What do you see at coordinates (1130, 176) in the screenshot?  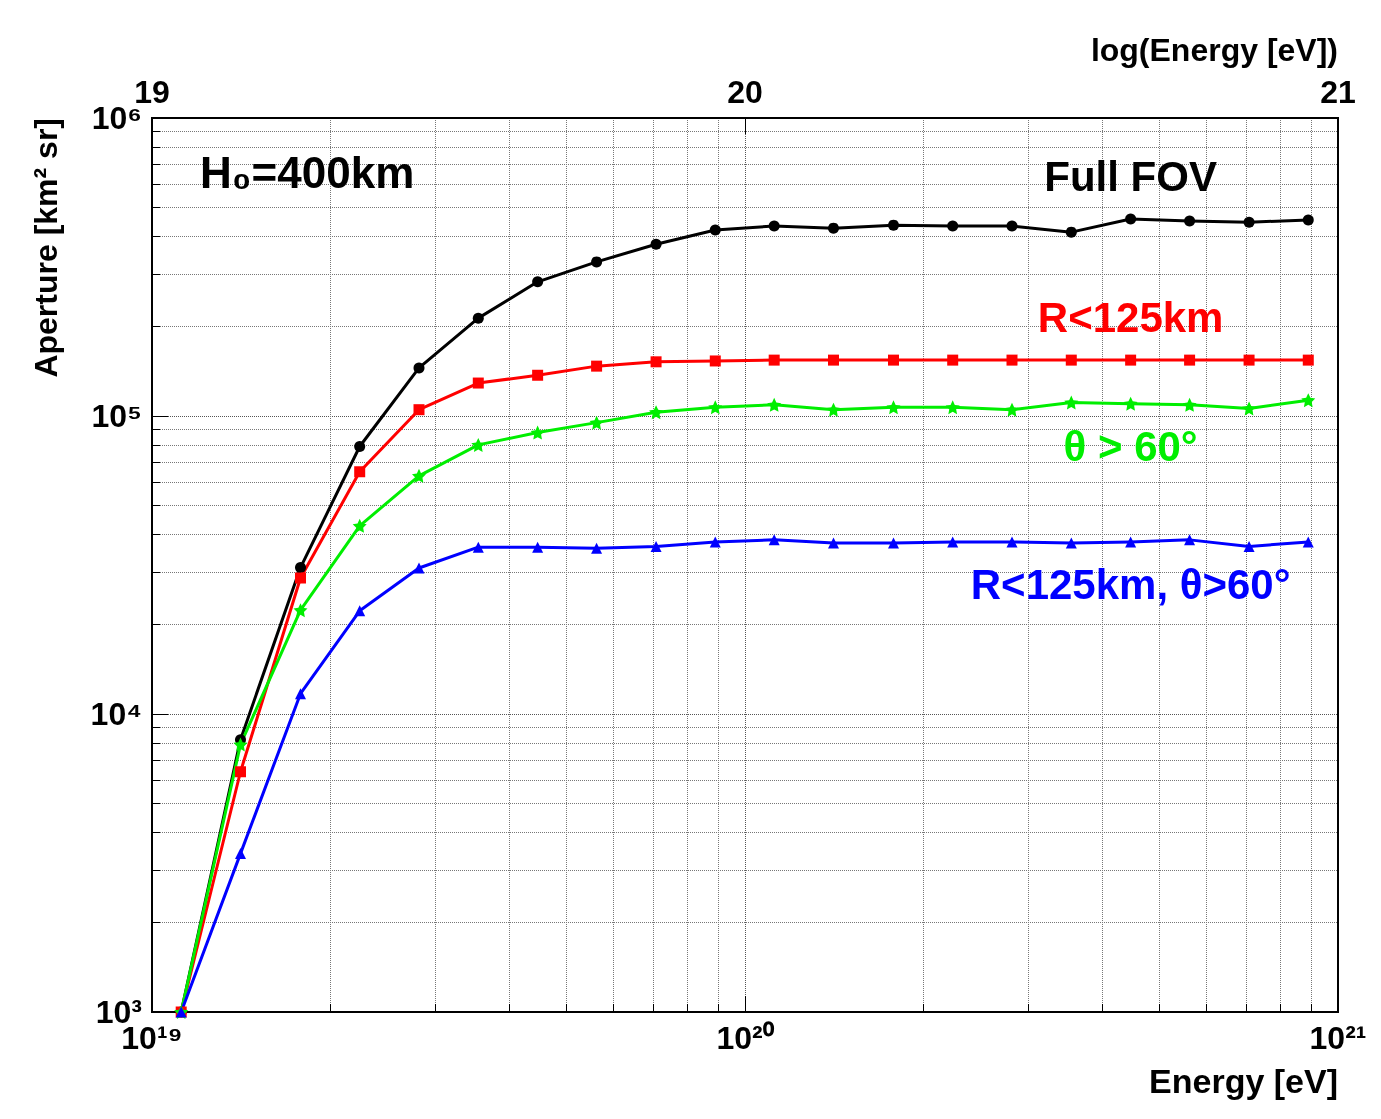 I see `series-label: Full FOV` at bounding box center [1130, 176].